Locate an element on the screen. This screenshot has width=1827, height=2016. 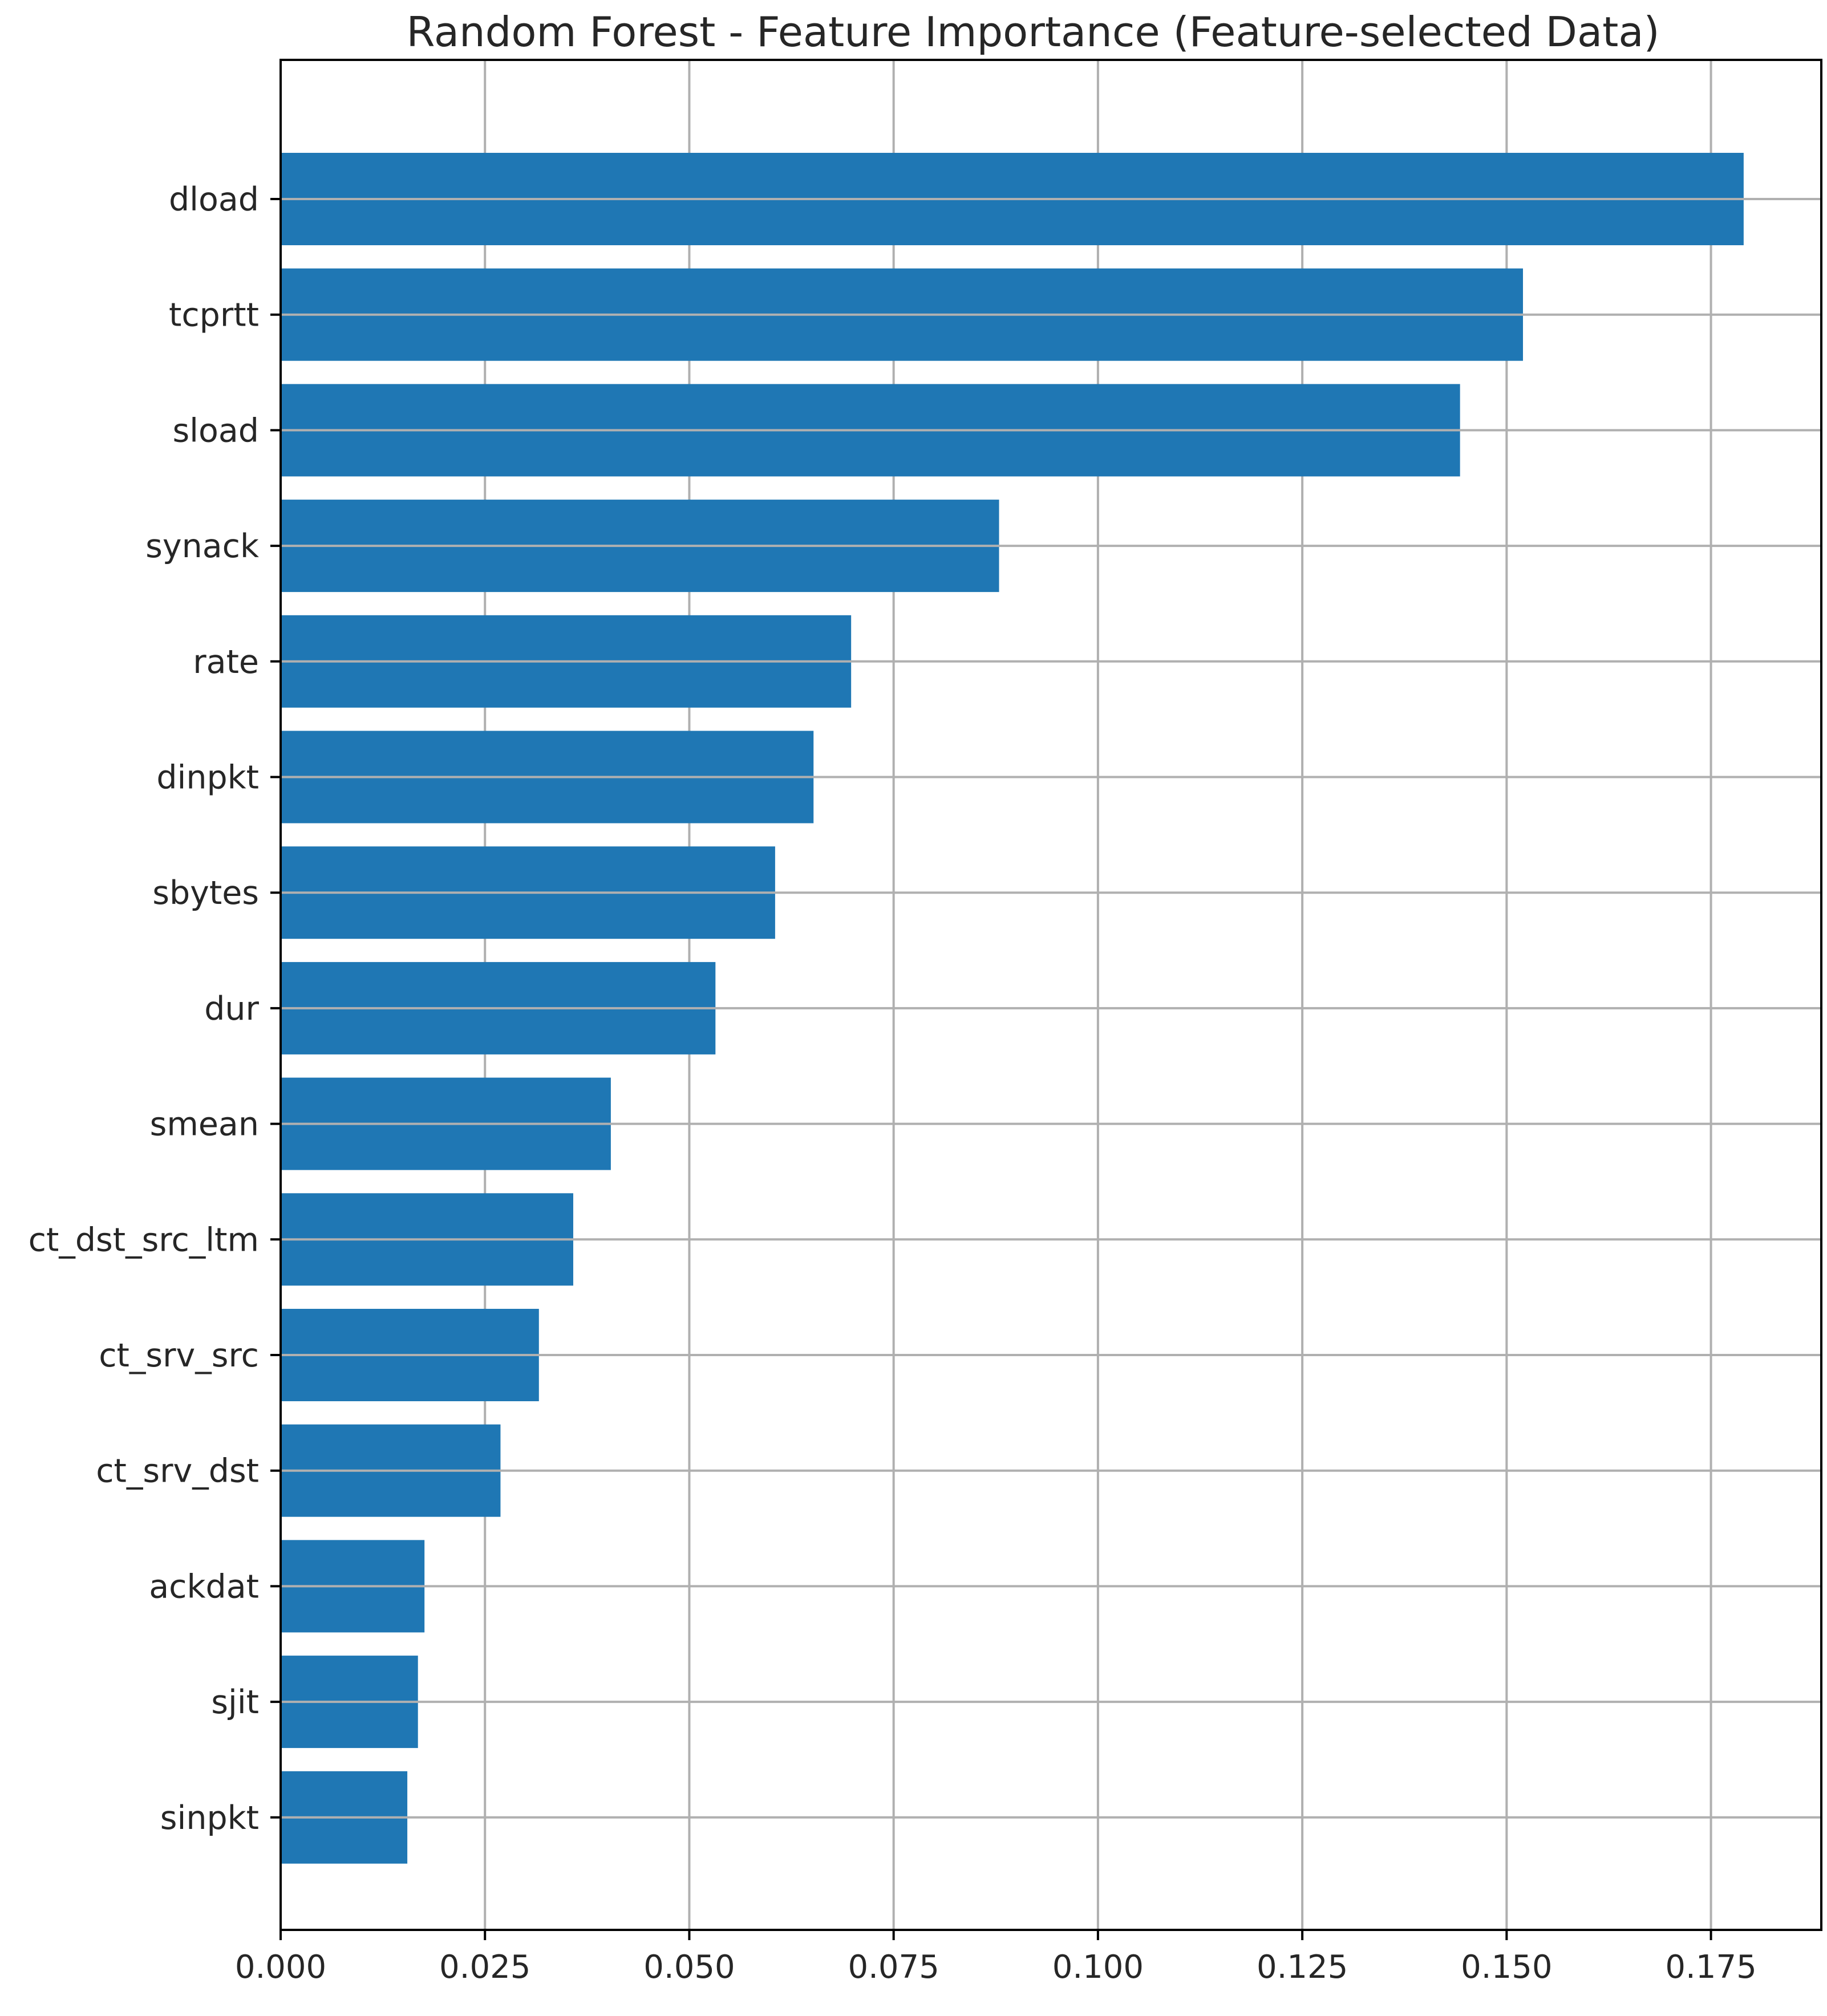
y-tick-label: sjit is located at coordinates (235, 1702).